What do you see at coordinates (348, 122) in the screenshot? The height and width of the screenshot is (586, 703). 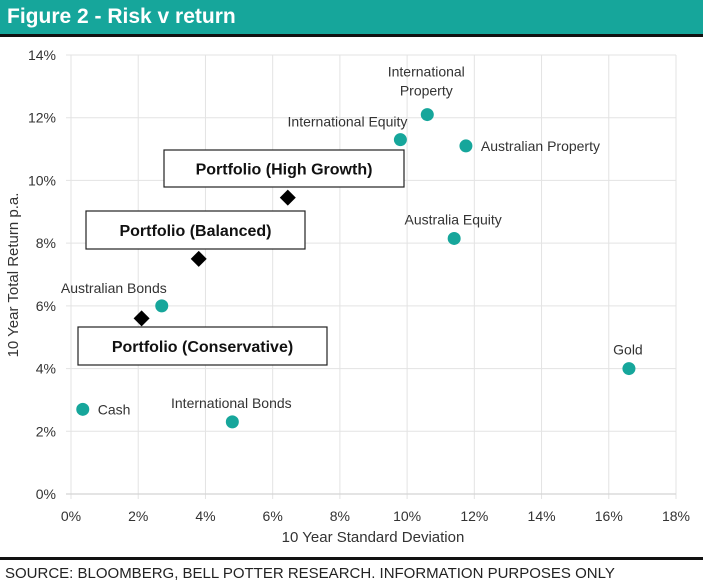 I see `data-label: International Equity` at bounding box center [348, 122].